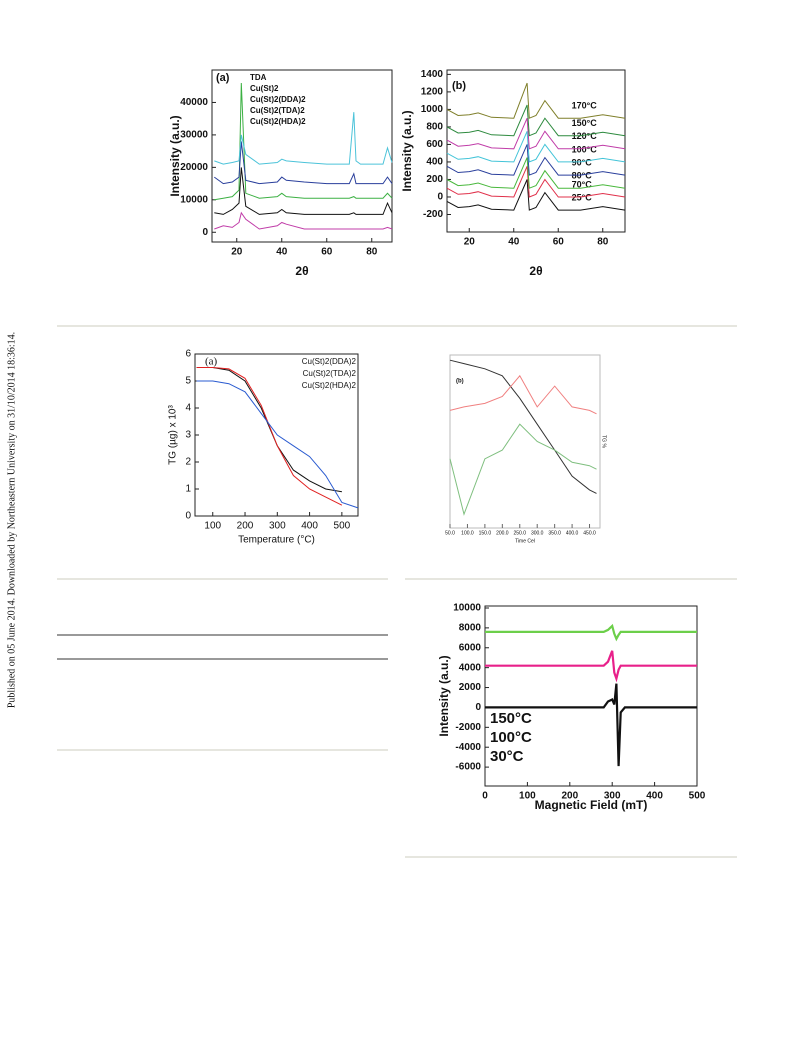 The height and width of the screenshot is (1039, 793). Describe the element at coordinates (537, 533) in the screenshot. I see `x-tick-label: 300.0` at that location.